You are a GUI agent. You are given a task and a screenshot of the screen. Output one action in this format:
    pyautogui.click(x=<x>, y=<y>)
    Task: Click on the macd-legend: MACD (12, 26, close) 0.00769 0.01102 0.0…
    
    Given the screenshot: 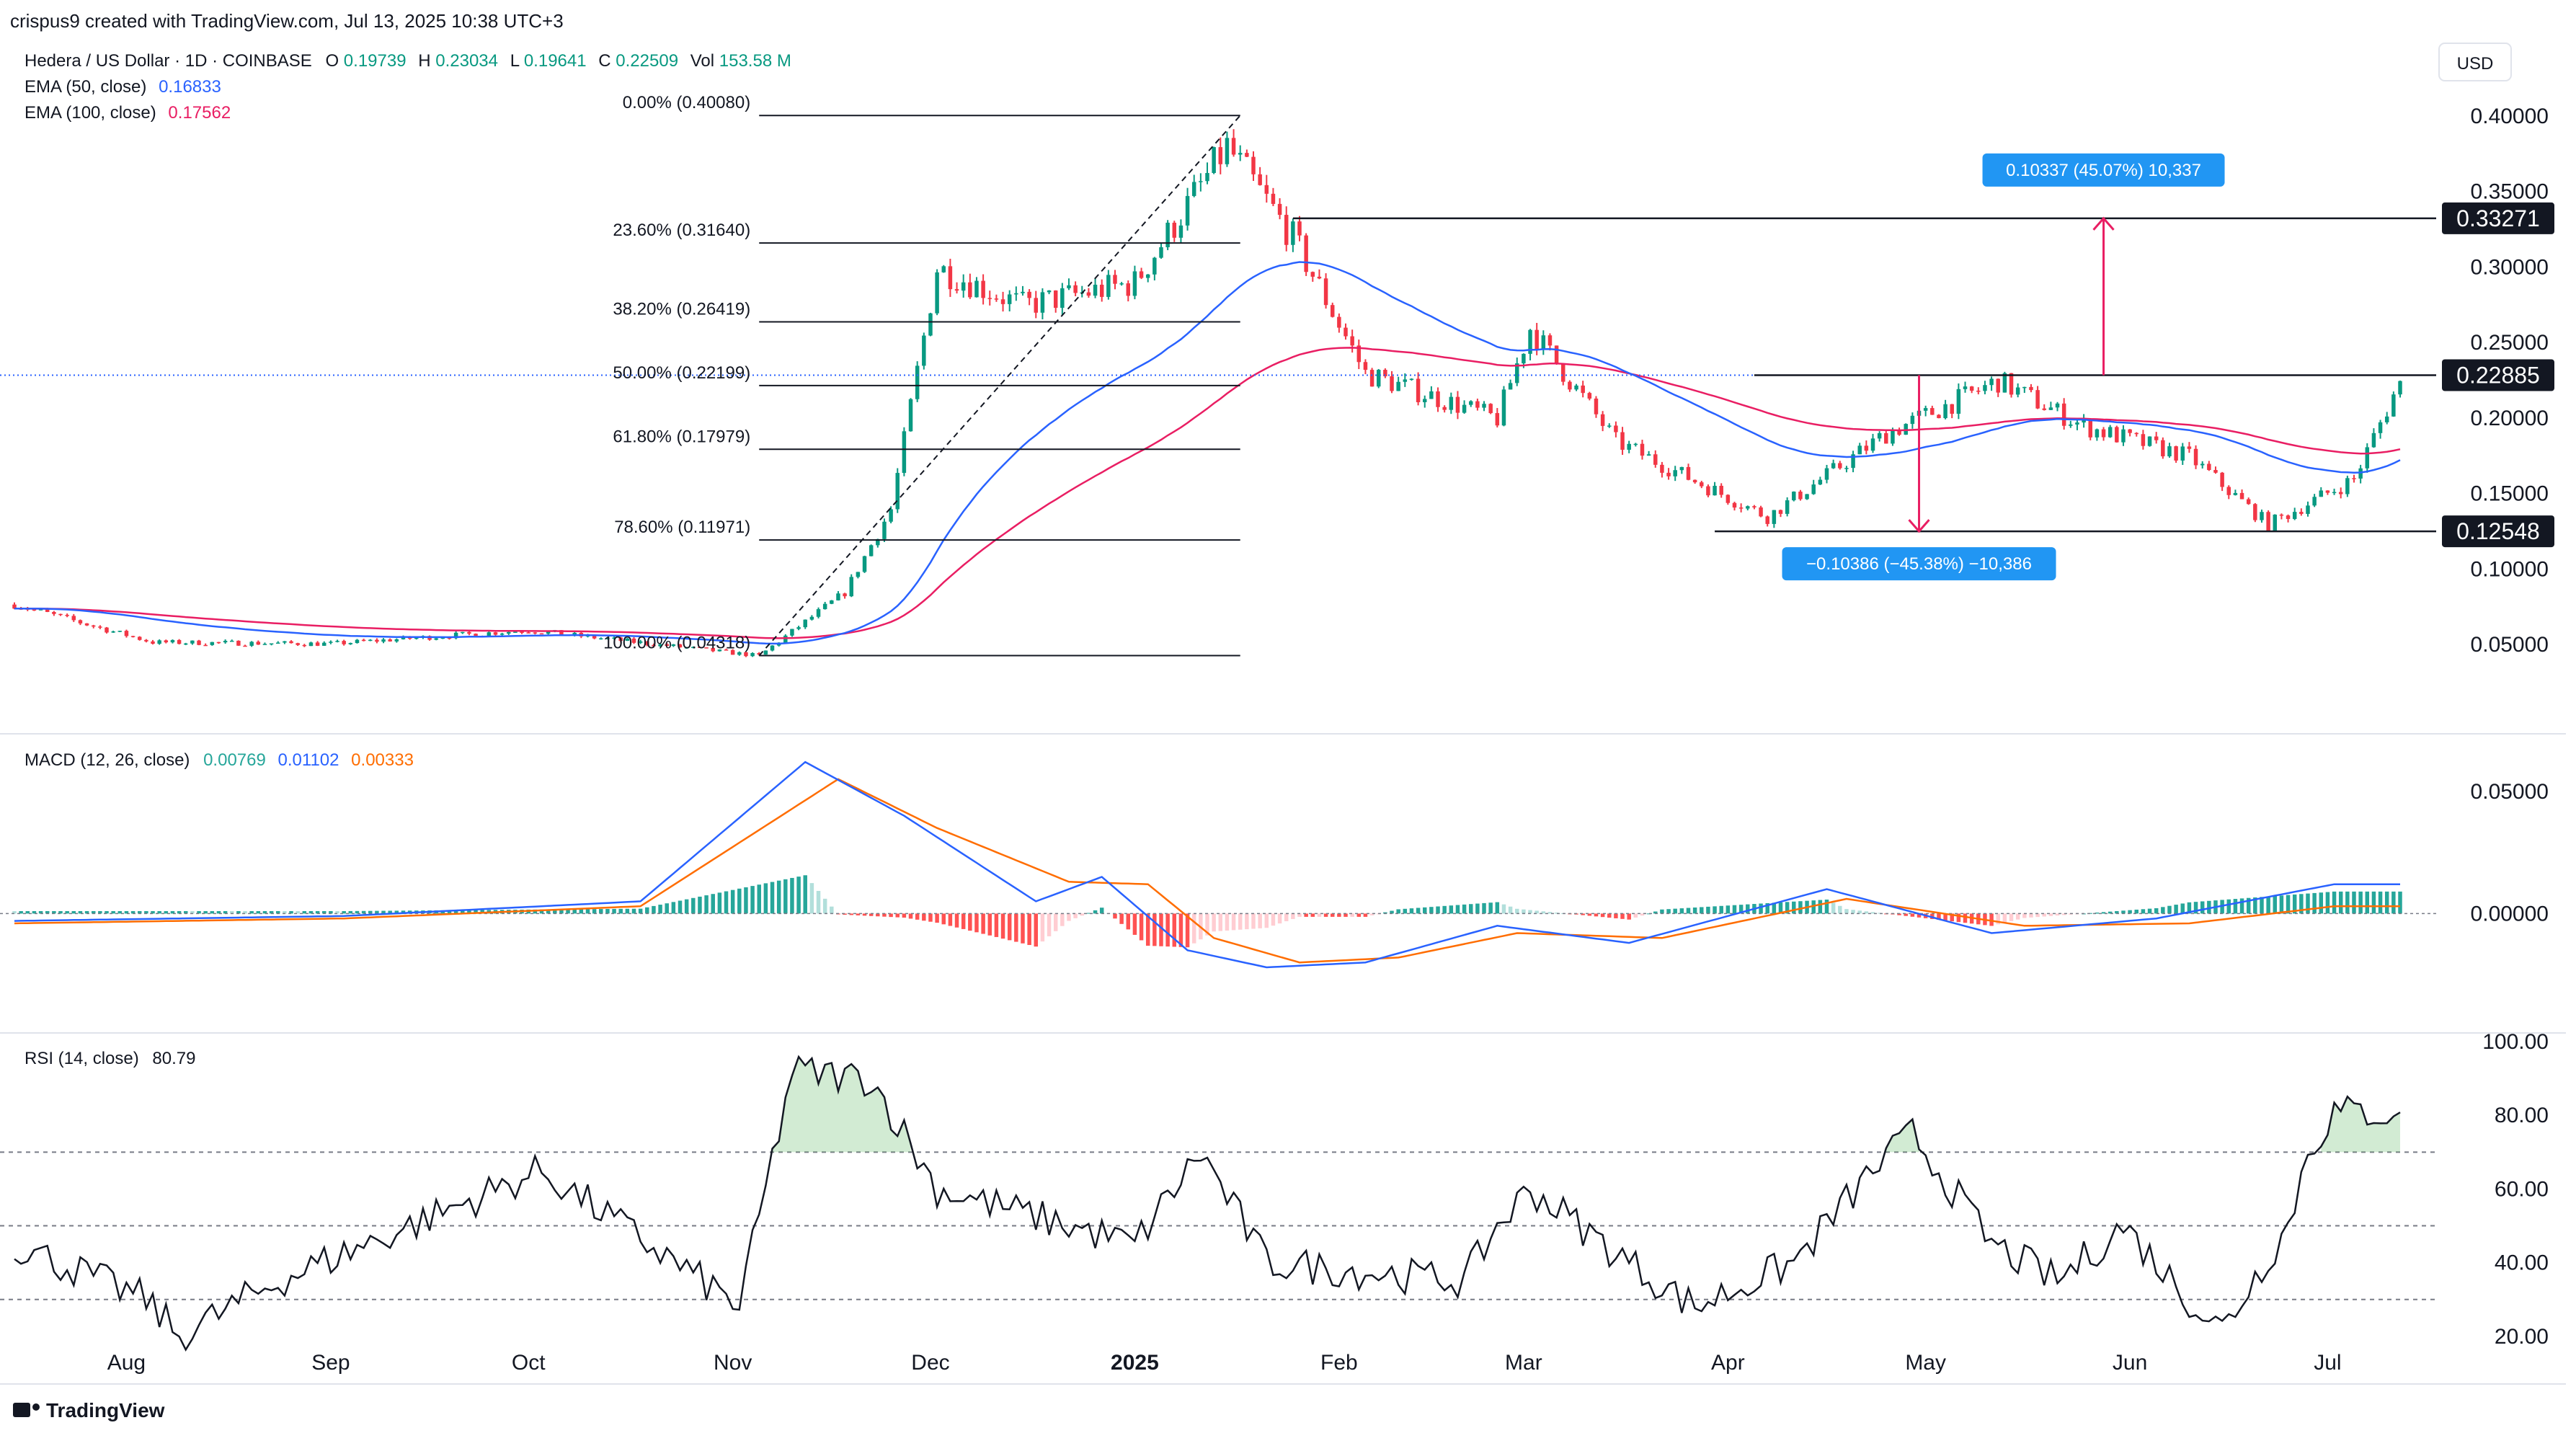 What is the action you would take?
    pyautogui.click(x=219, y=760)
    